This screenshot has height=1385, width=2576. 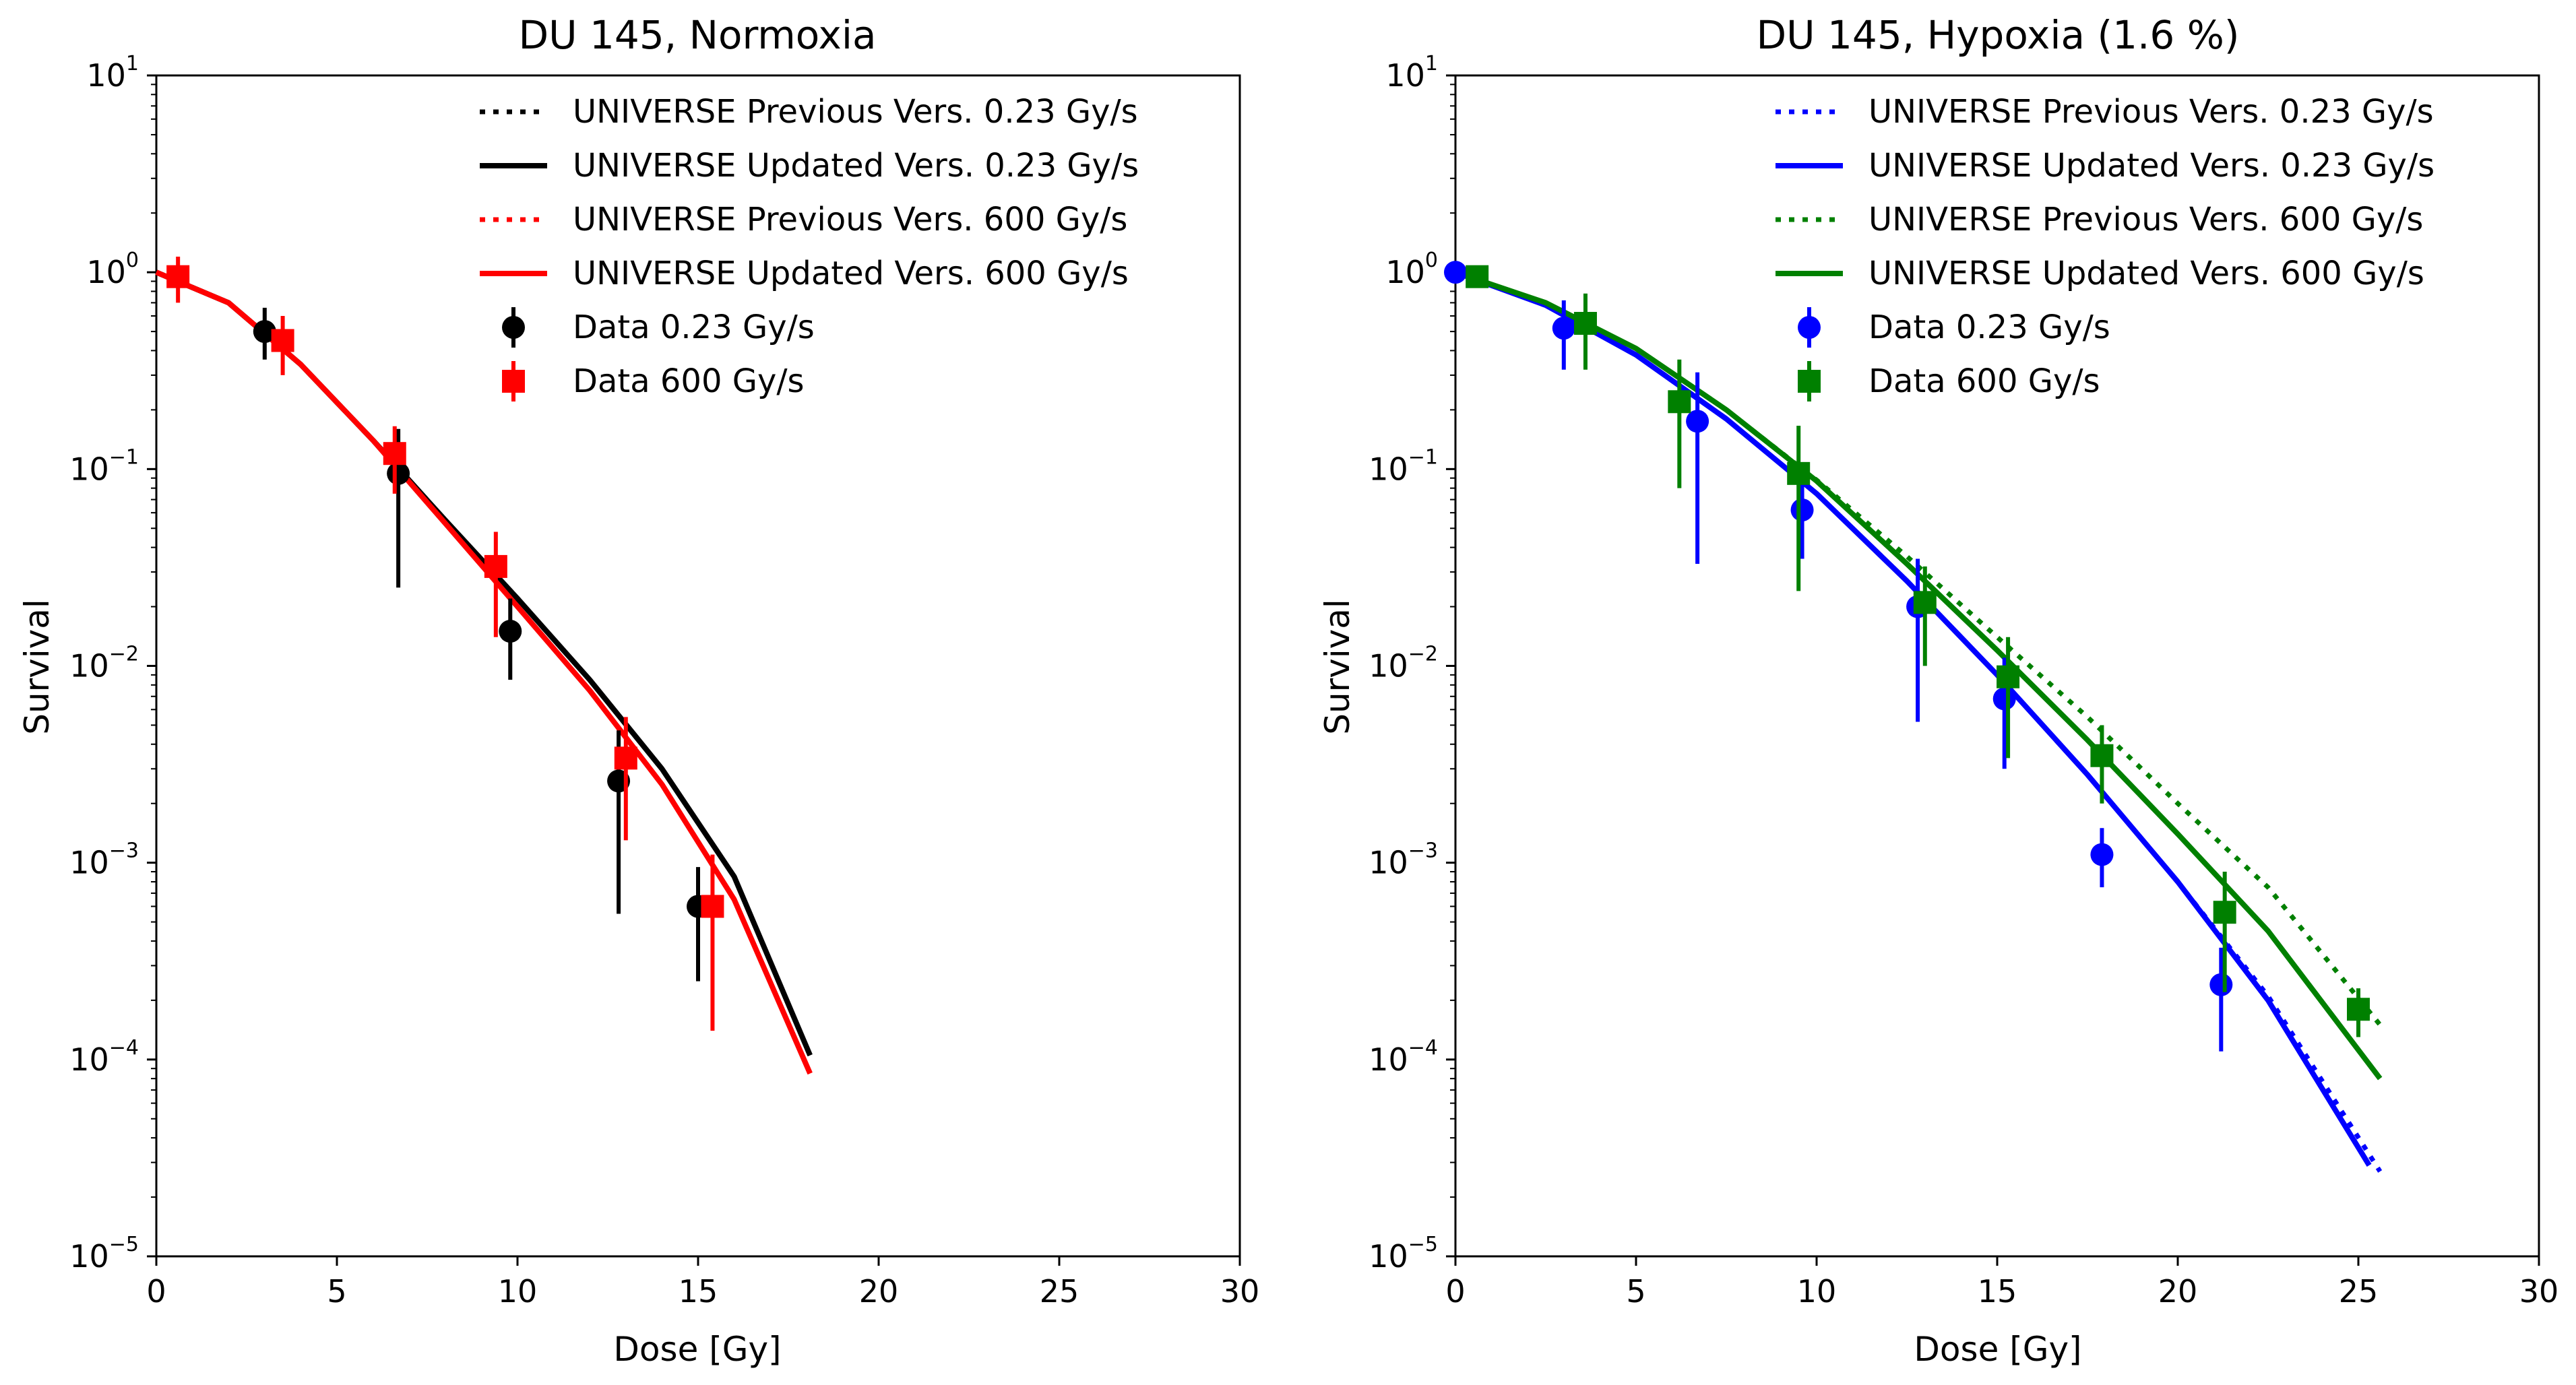 What do you see at coordinates (697, 35) in the screenshot?
I see `chart-title: DU 145, Normoxia` at bounding box center [697, 35].